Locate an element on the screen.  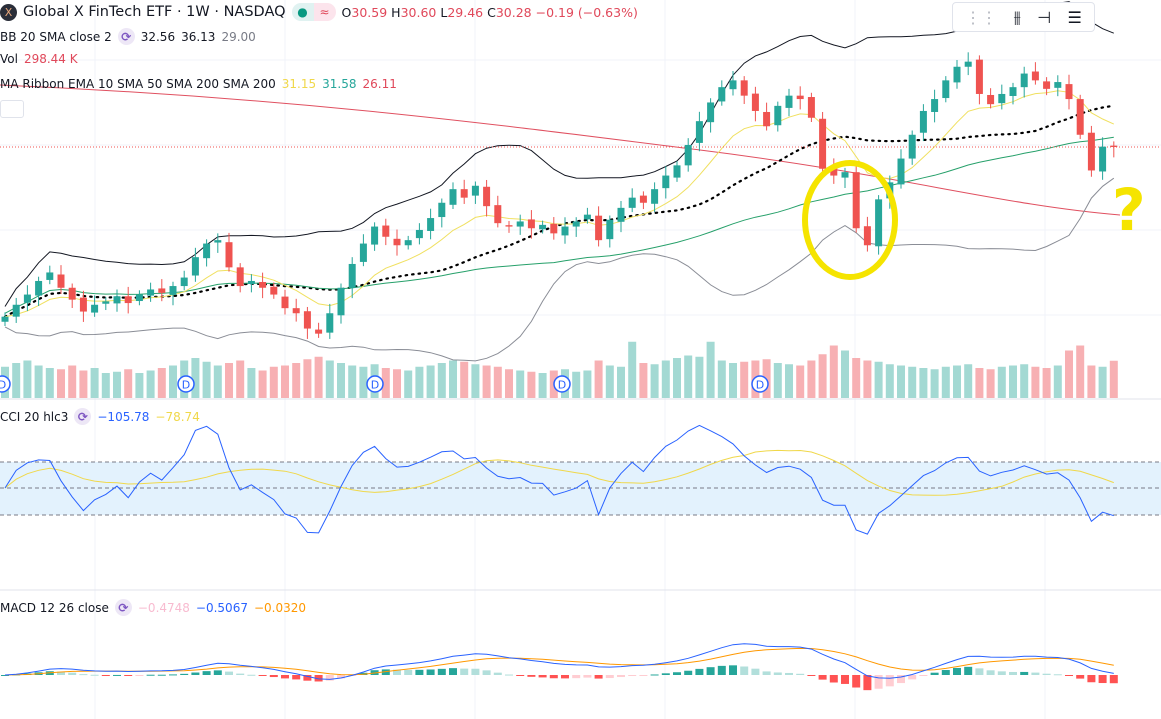
symbol-title: Global X FinTech ETF · 1W · NASDAQ is located at coordinates (154, 12).